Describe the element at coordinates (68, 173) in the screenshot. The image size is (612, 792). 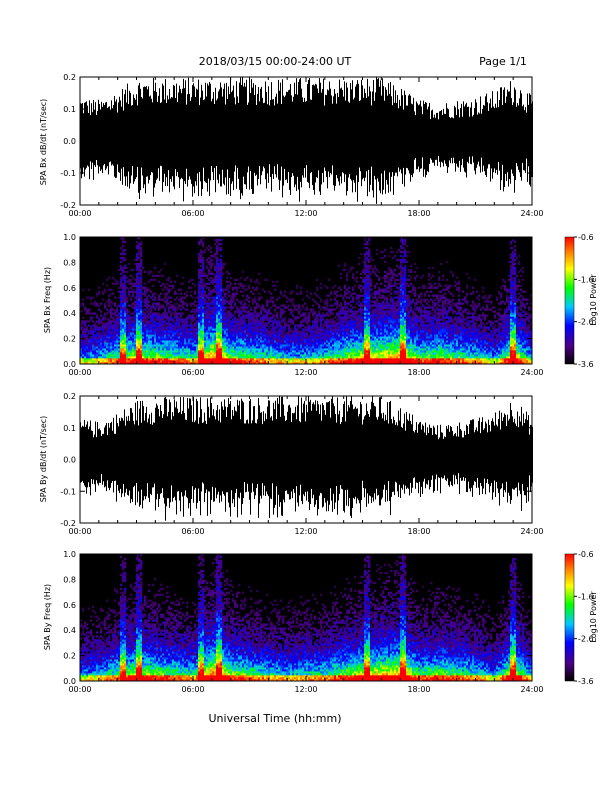
I see `y-tick-label: -0.1` at that location.